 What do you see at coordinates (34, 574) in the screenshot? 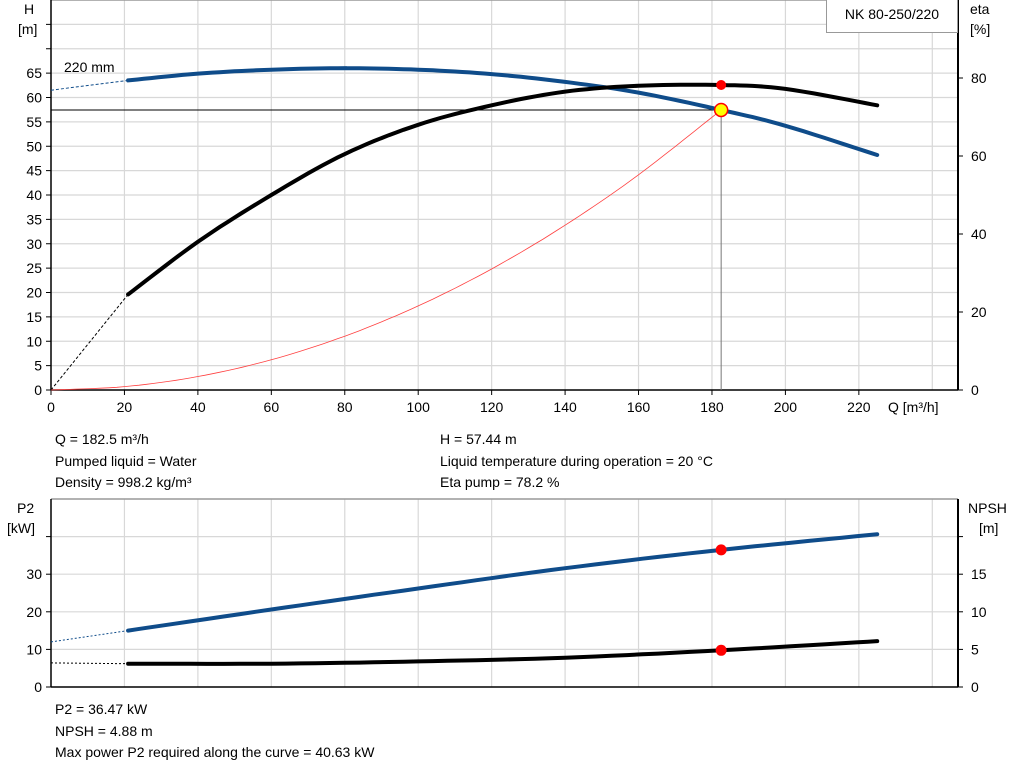
I see `power-npsh-chart-left-tick-label: 30` at bounding box center [34, 574].